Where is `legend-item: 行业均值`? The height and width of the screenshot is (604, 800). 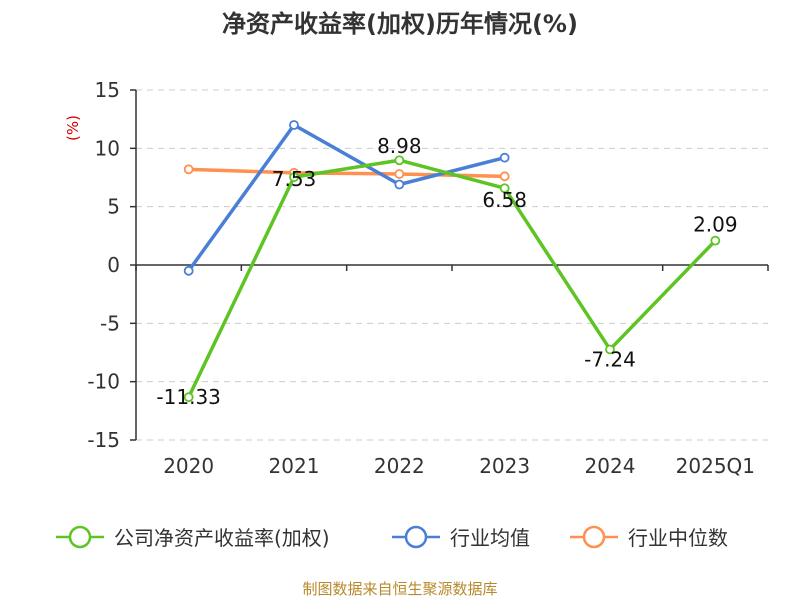 legend-item: 行业均值 is located at coordinates (461, 537).